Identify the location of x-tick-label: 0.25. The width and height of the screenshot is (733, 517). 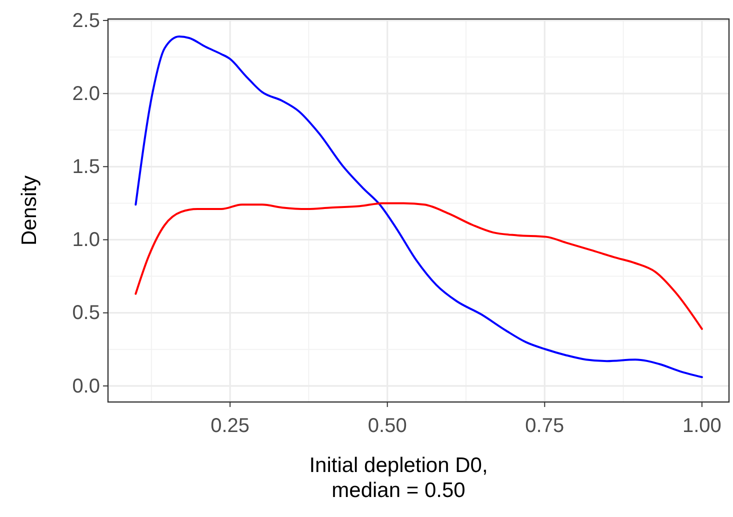
(230, 426).